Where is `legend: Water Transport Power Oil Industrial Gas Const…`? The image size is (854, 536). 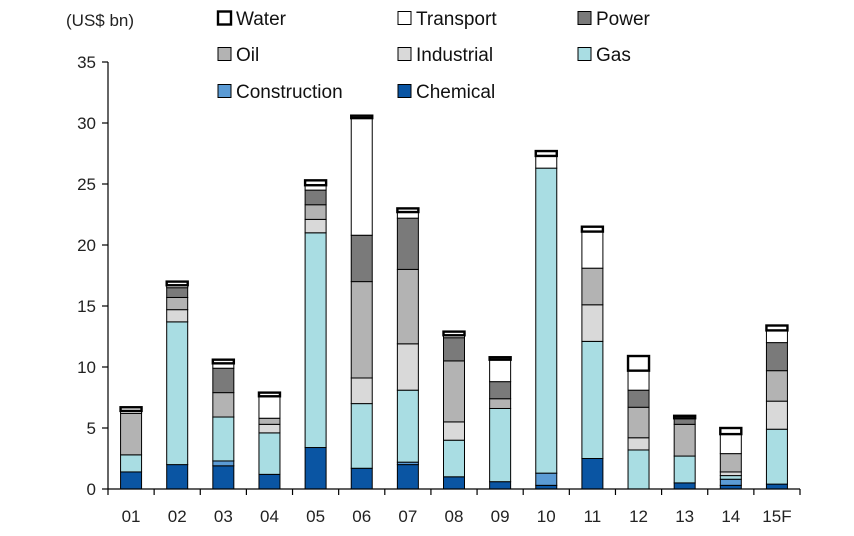
legend: Water Transport Power Oil Industrial Gas Const… is located at coordinates (433, 56).